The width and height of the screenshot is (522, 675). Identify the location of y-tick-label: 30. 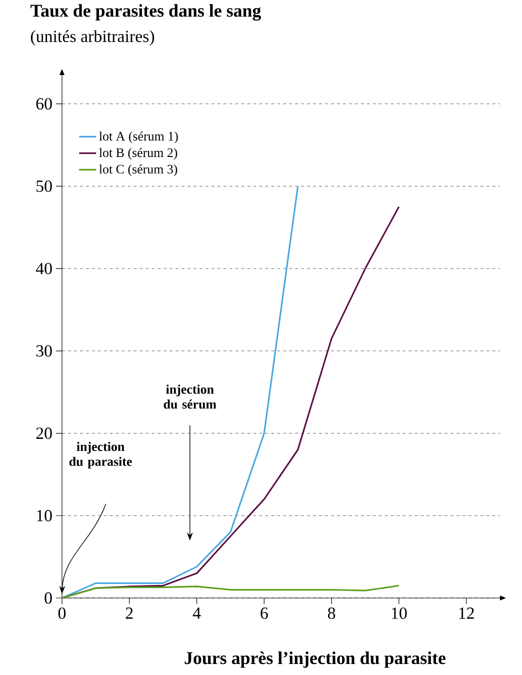
(44, 351).